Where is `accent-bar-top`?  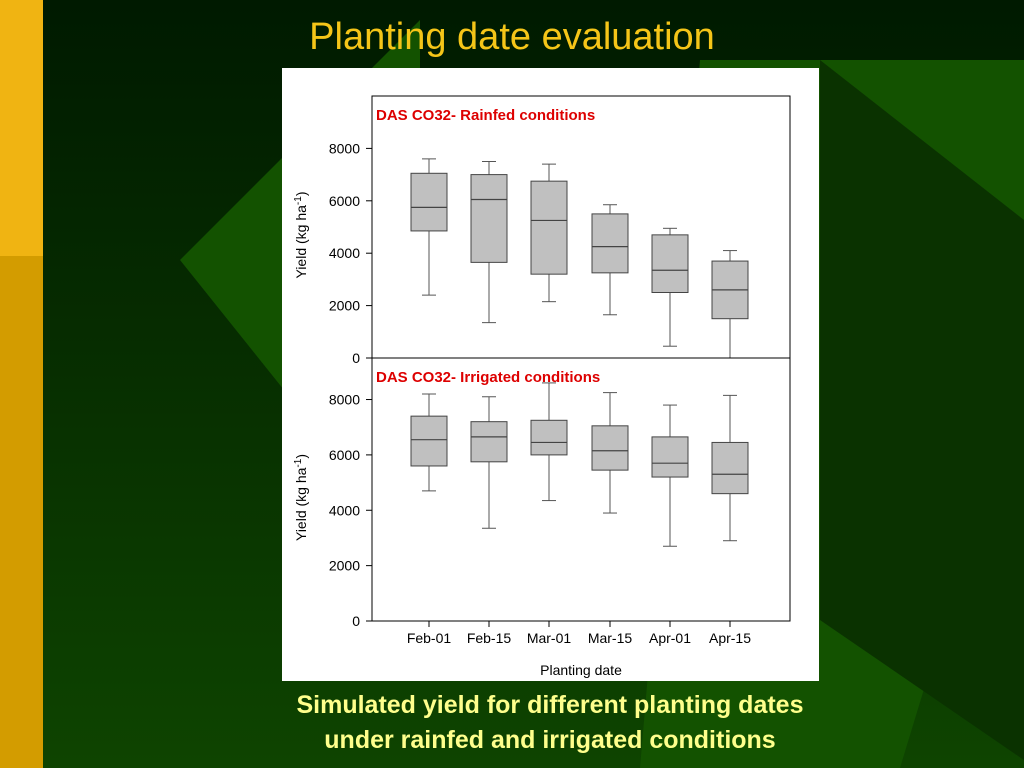 accent-bar-top is located at coordinates (21, 128).